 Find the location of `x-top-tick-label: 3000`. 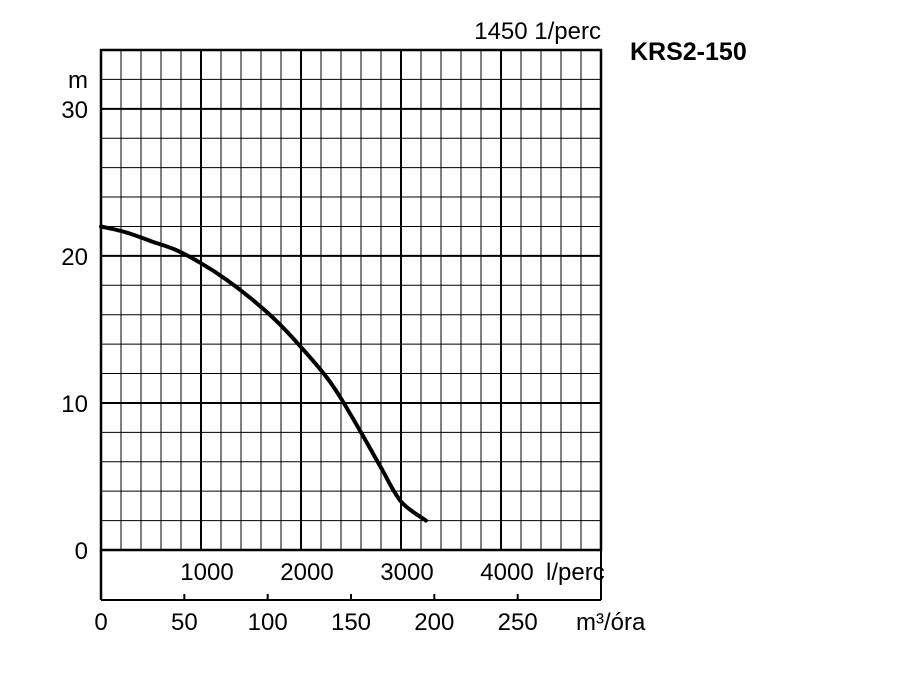

x-top-tick-label: 3000 is located at coordinates (406, 572).